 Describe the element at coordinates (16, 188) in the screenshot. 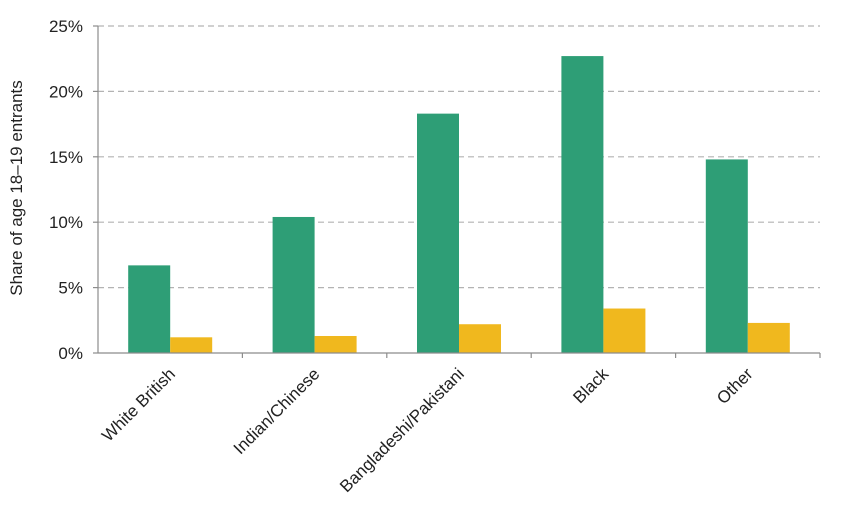

I see `y-axis-title: Share of age 18–19 entrants` at that location.